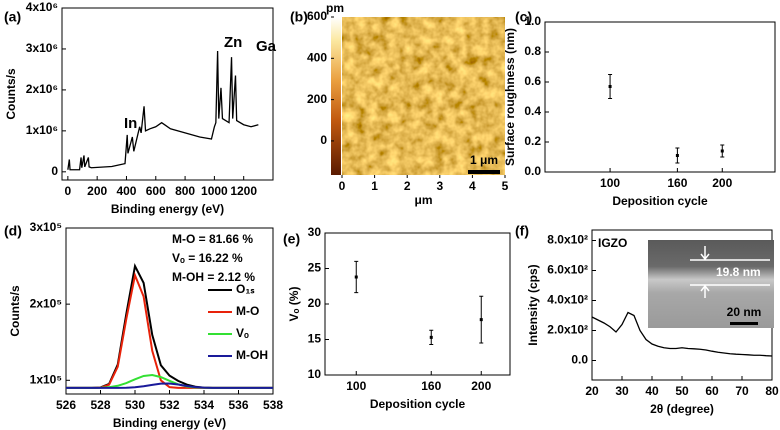 This screenshot has width=780, height=430. Describe the element at coordinates (407, 186) in the screenshot. I see `x-tick-label: 2` at that location.